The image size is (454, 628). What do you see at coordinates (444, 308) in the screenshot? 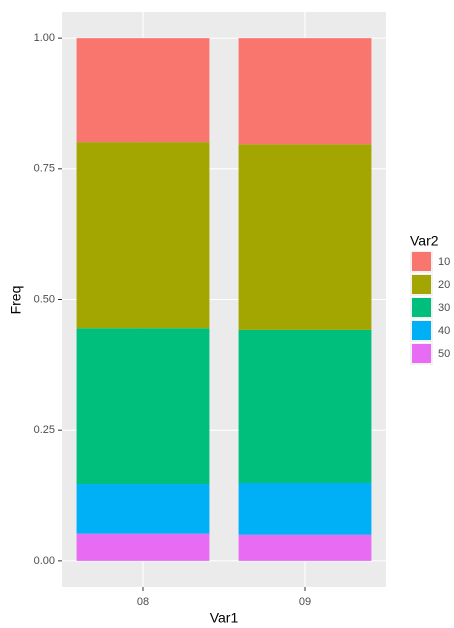
I see `legend-label: 30` at bounding box center [444, 308].